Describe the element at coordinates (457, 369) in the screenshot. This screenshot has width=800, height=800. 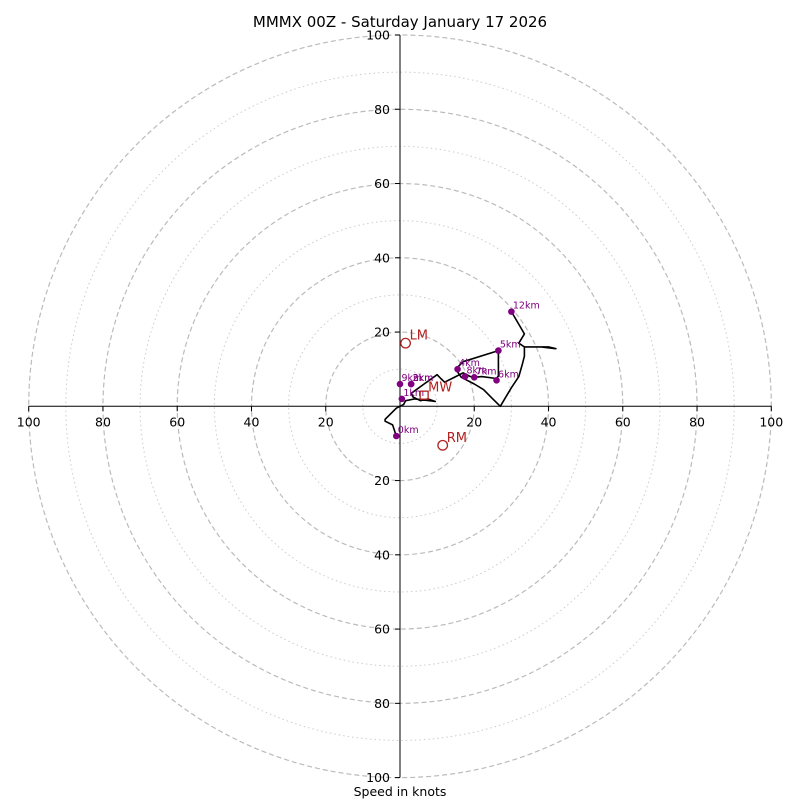
I see `height-marker-4km` at that location.